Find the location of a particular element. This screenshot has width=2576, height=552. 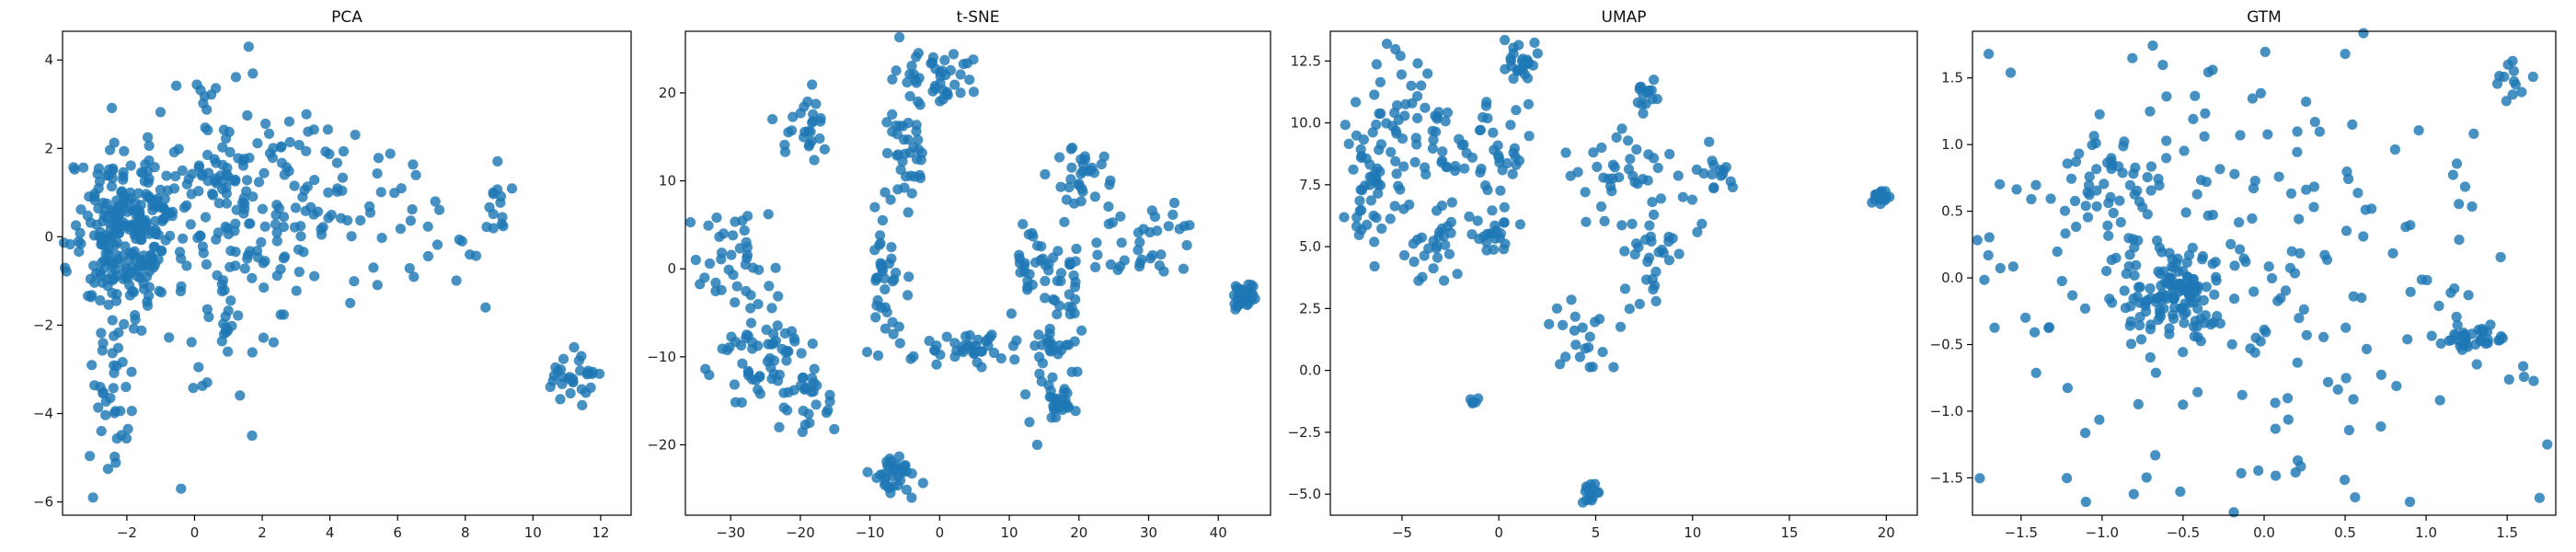

umap-xtick-label: 20 is located at coordinates (1886, 532).